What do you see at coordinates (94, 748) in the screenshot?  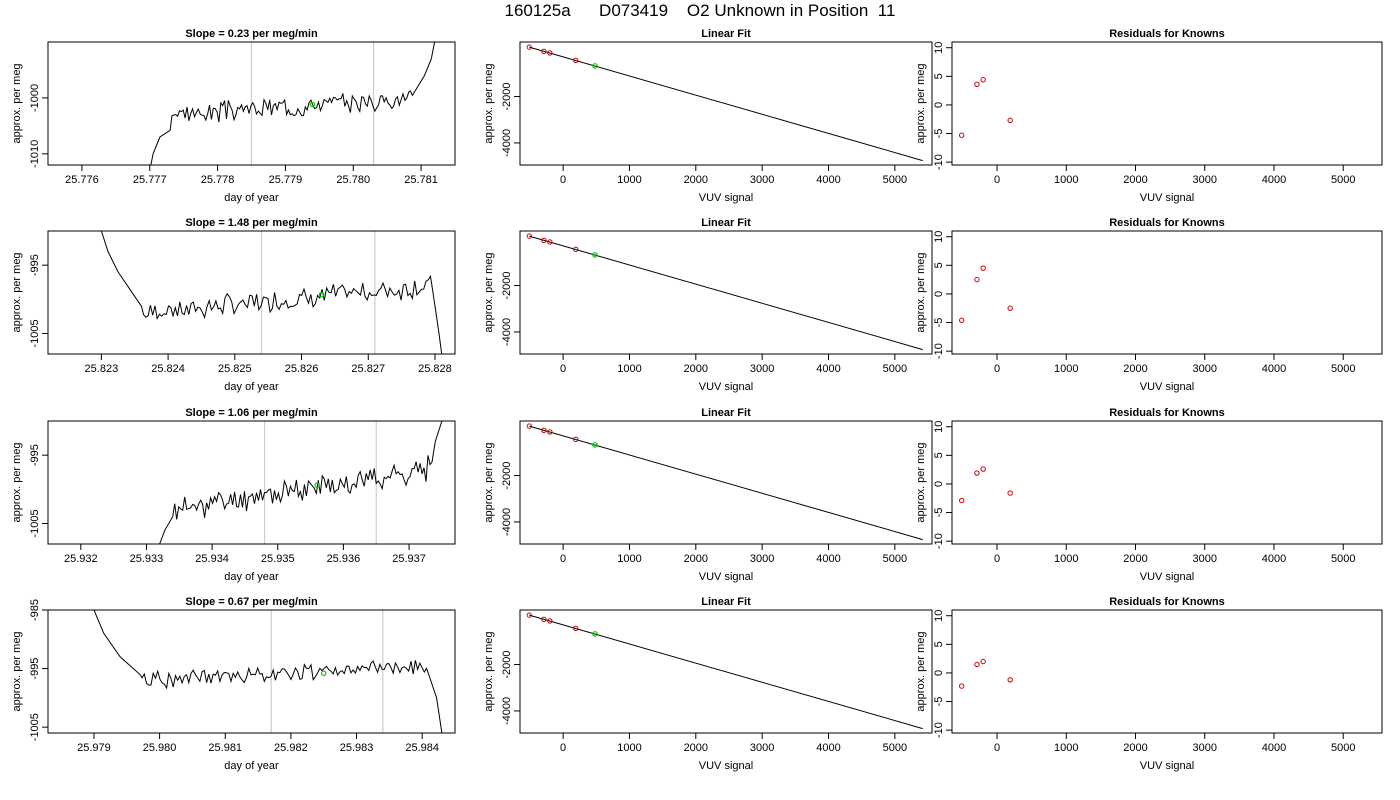 I see `x-tick-label: 25.979` at bounding box center [94, 748].